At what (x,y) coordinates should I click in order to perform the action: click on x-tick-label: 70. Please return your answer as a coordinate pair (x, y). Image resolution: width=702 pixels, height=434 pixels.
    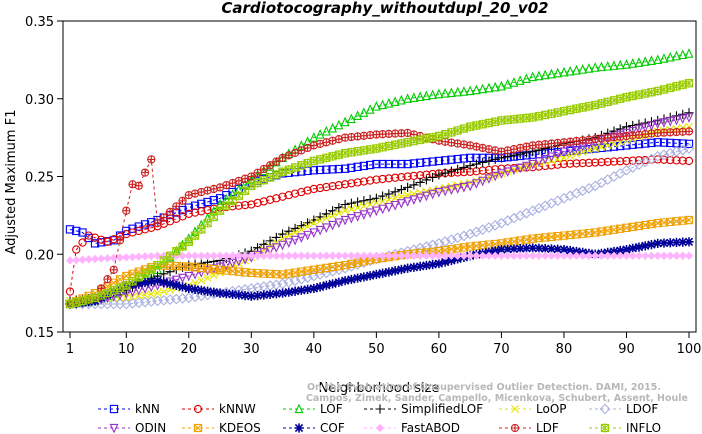
    Looking at the image, I should click on (501, 349).